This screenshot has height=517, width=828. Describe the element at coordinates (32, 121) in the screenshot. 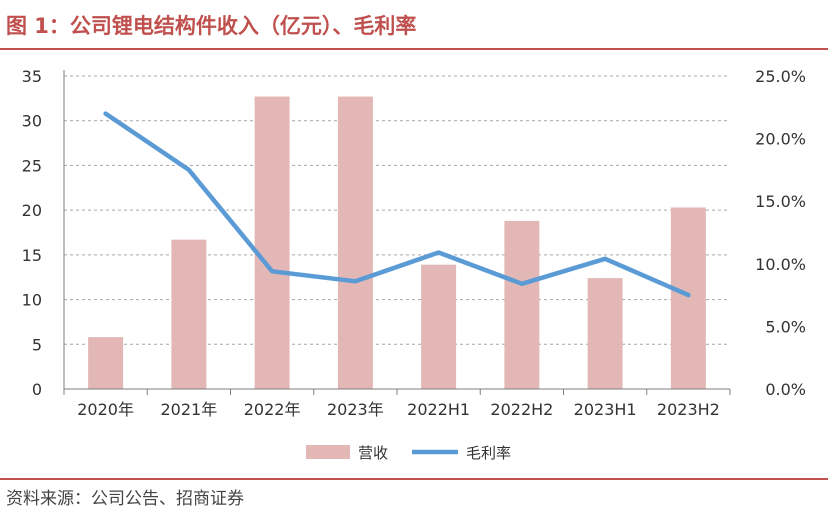

I see `y-left-tick-label: 30` at that location.